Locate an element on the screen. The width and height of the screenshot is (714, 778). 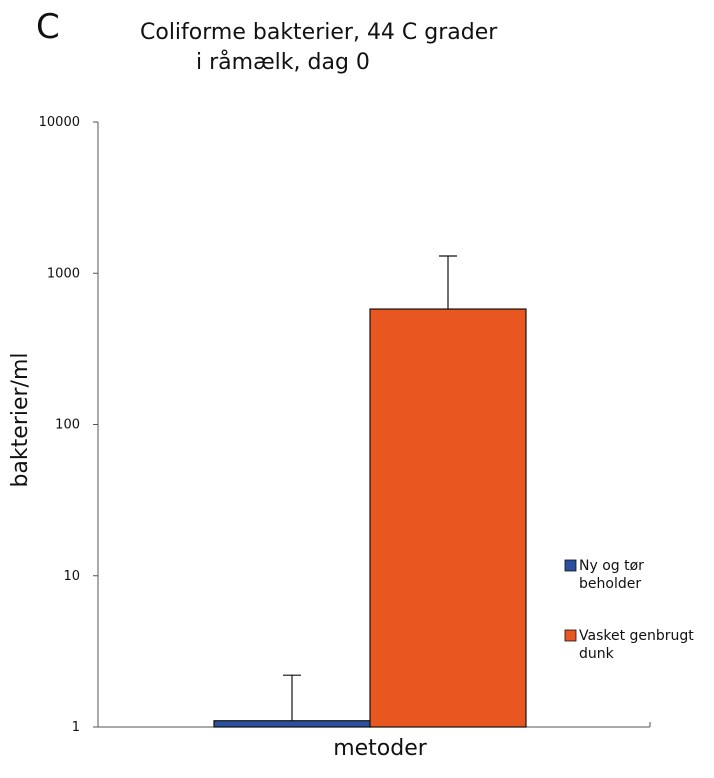
legend: Ny og tør beholder Vasket genbrugt dunk is located at coordinates (629, 610).